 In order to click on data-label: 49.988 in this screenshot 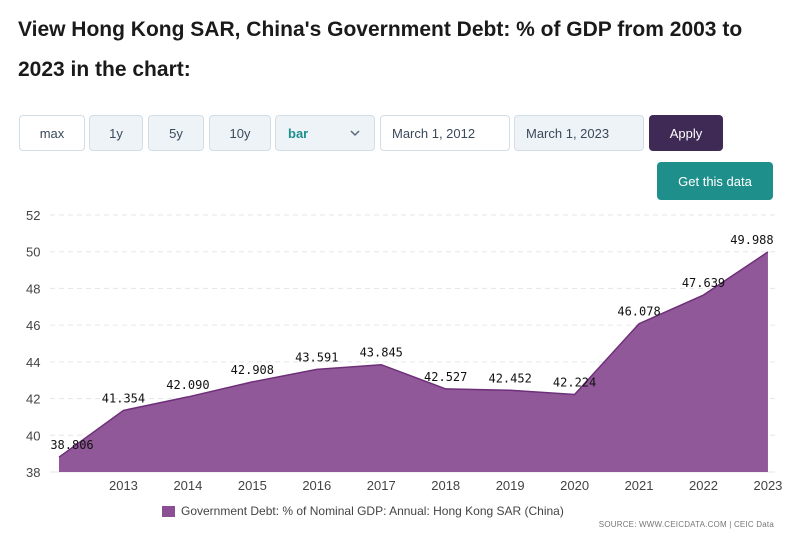, I will do `click(751, 240)`.